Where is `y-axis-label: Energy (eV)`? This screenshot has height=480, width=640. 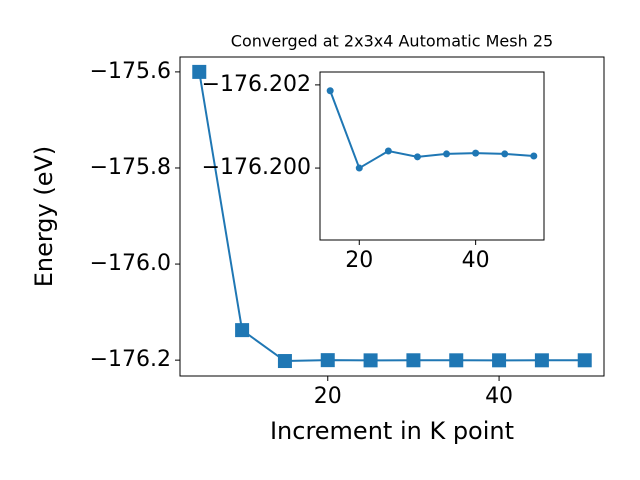 y-axis-label: Energy (eV) is located at coordinates (44, 217).